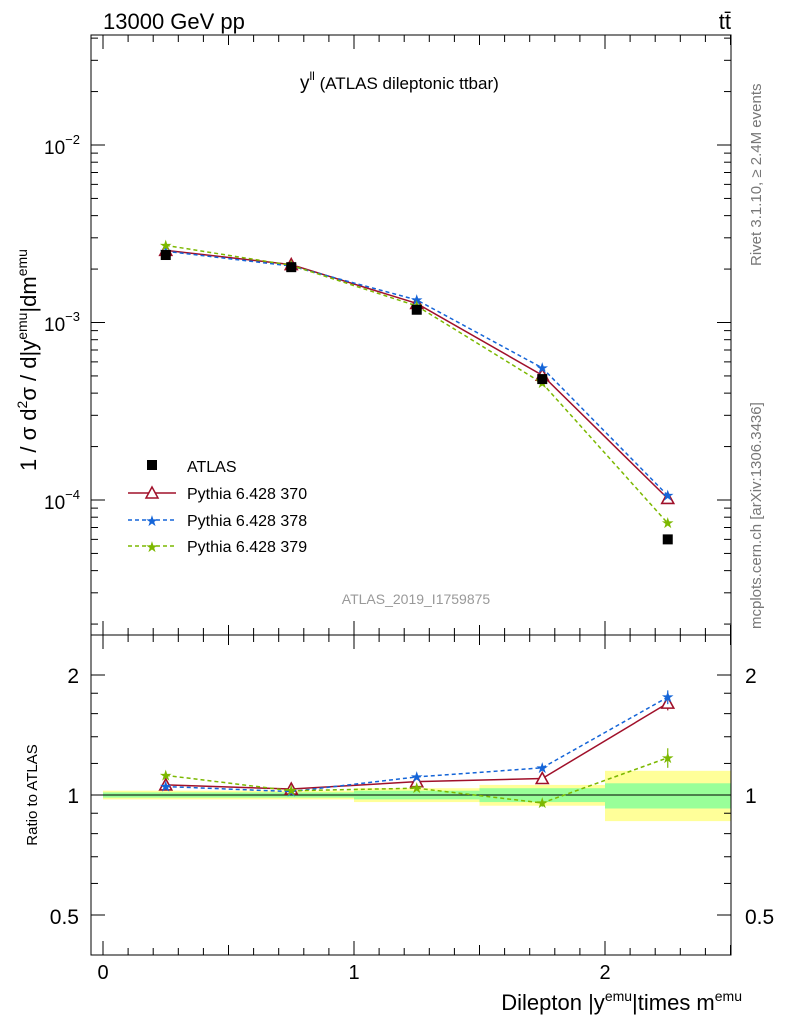 The width and height of the screenshot is (786, 1024). Describe the element at coordinates (151, 547) in the screenshot. I see `legend-379-marker: ★` at that location.